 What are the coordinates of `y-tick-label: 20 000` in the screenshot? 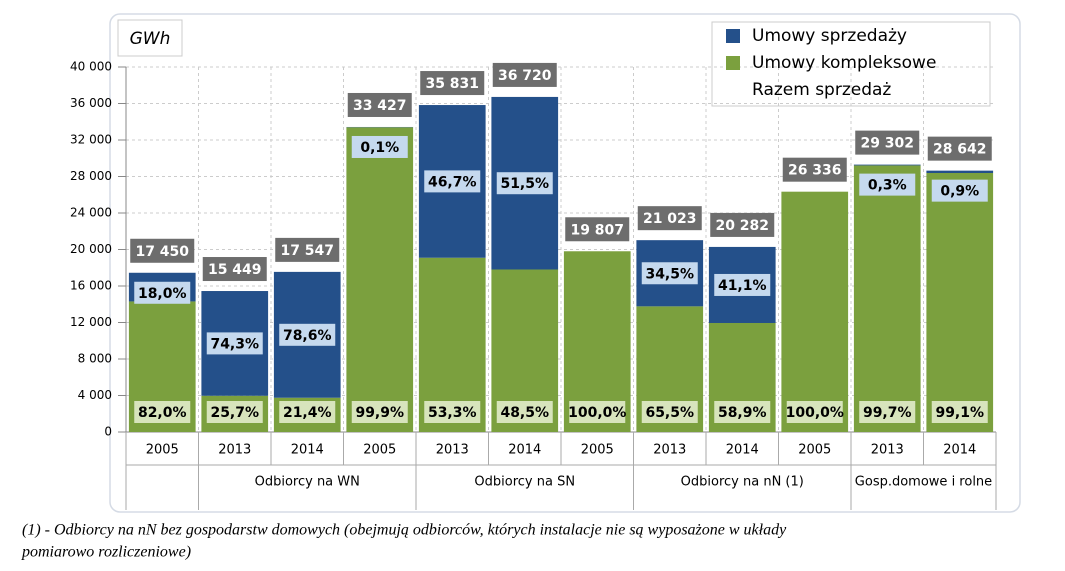 It's located at (91, 249).